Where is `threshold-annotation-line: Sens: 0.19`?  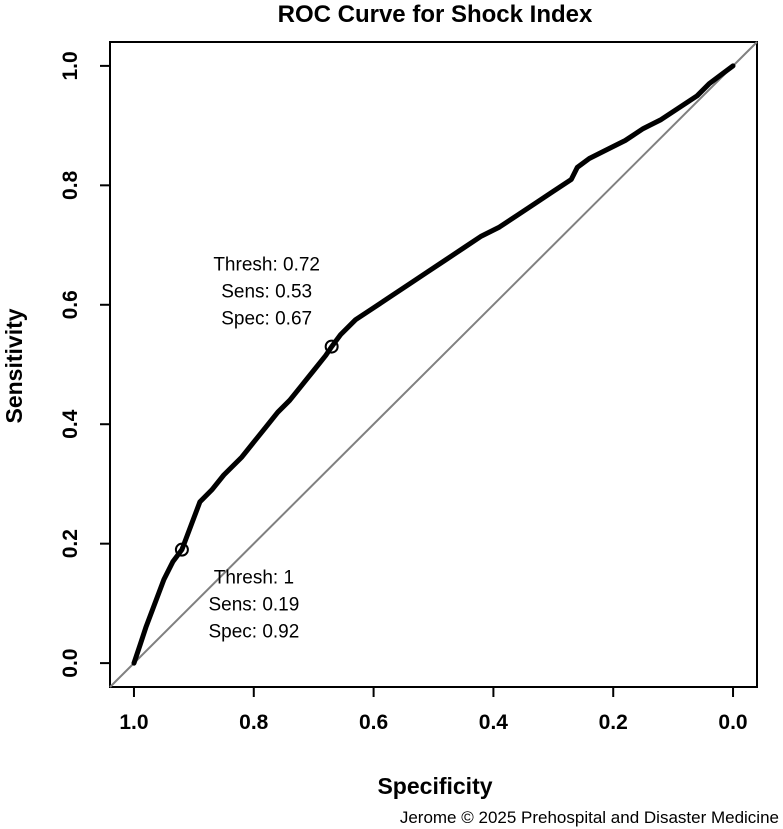 threshold-annotation-line: Sens: 0.19 is located at coordinates (253, 605).